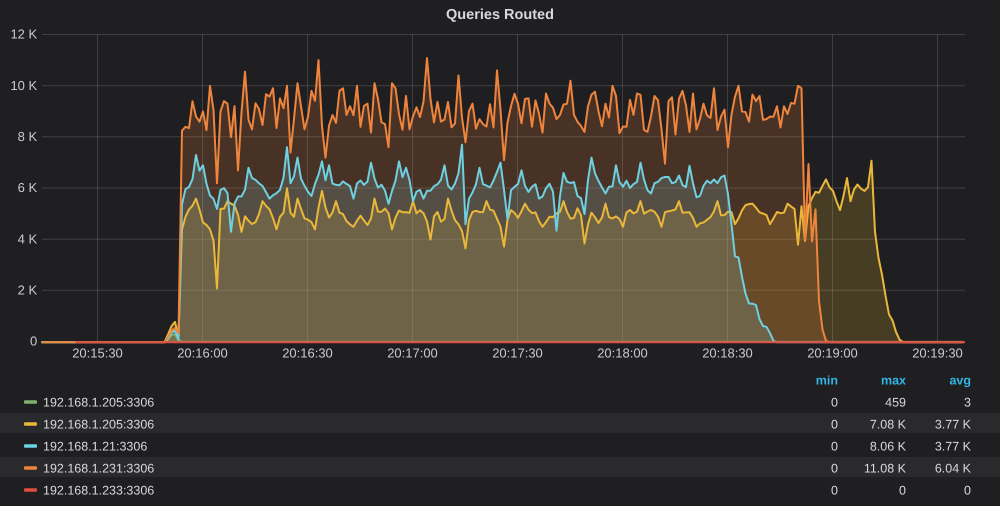  I want to click on svg-text: 11.08 K, so click(885, 469).